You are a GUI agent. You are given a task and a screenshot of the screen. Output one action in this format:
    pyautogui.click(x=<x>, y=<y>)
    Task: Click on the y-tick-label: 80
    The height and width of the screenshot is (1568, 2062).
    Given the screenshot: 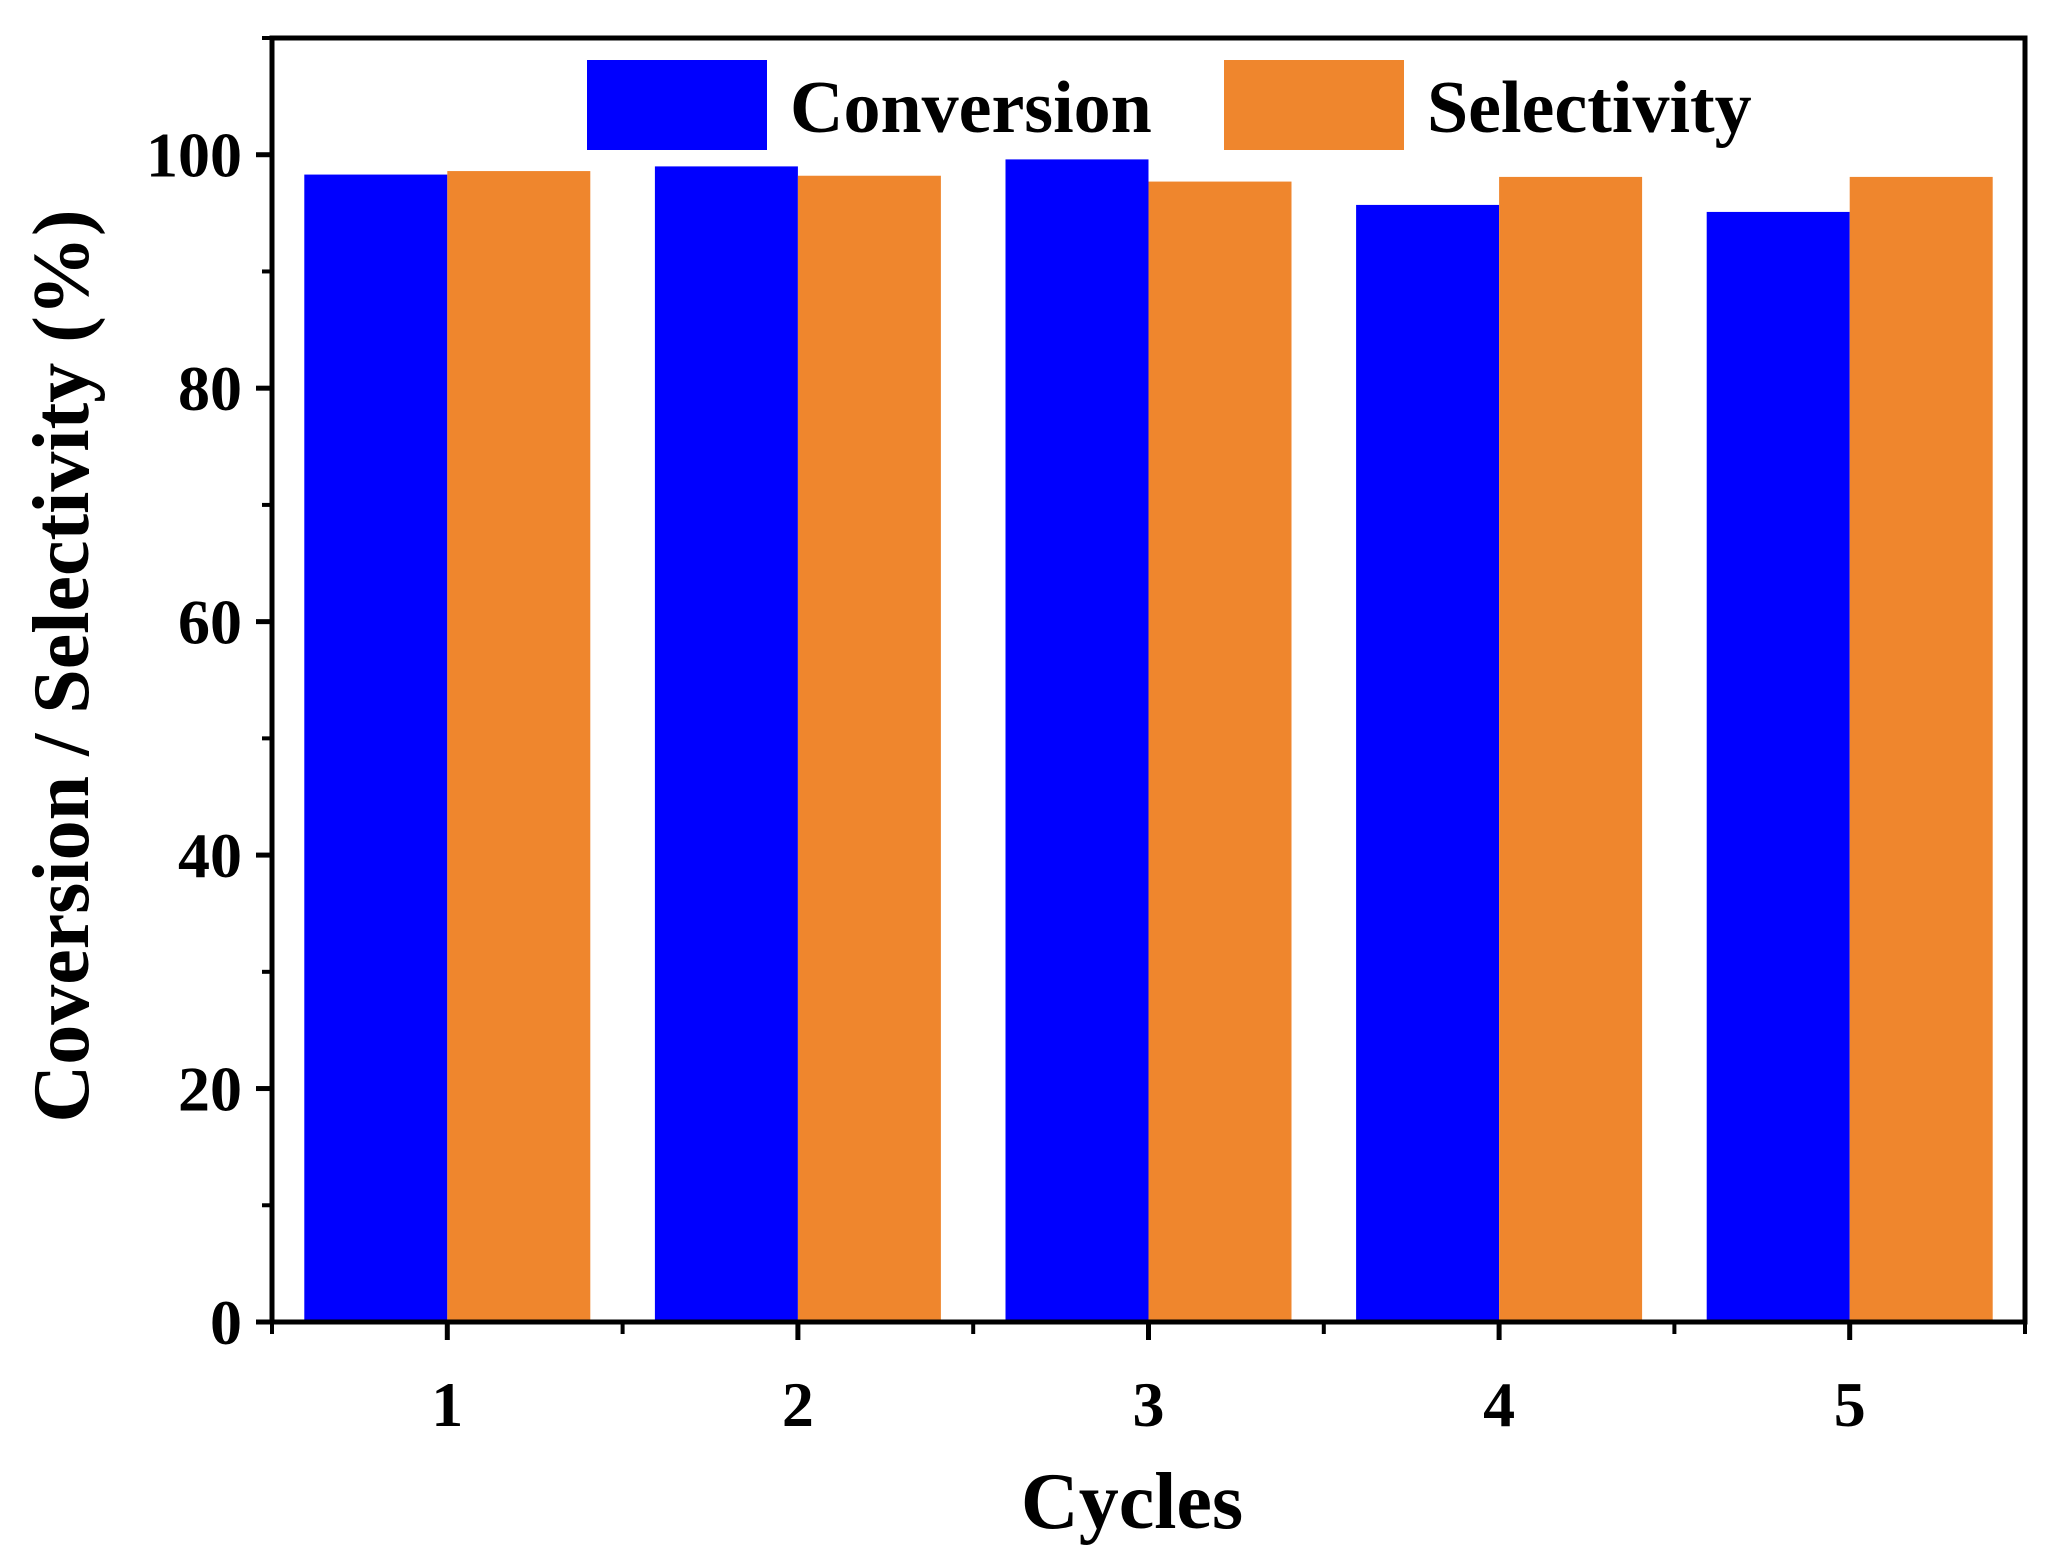 What is the action you would take?
    pyautogui.click(x=210, y=388)
    